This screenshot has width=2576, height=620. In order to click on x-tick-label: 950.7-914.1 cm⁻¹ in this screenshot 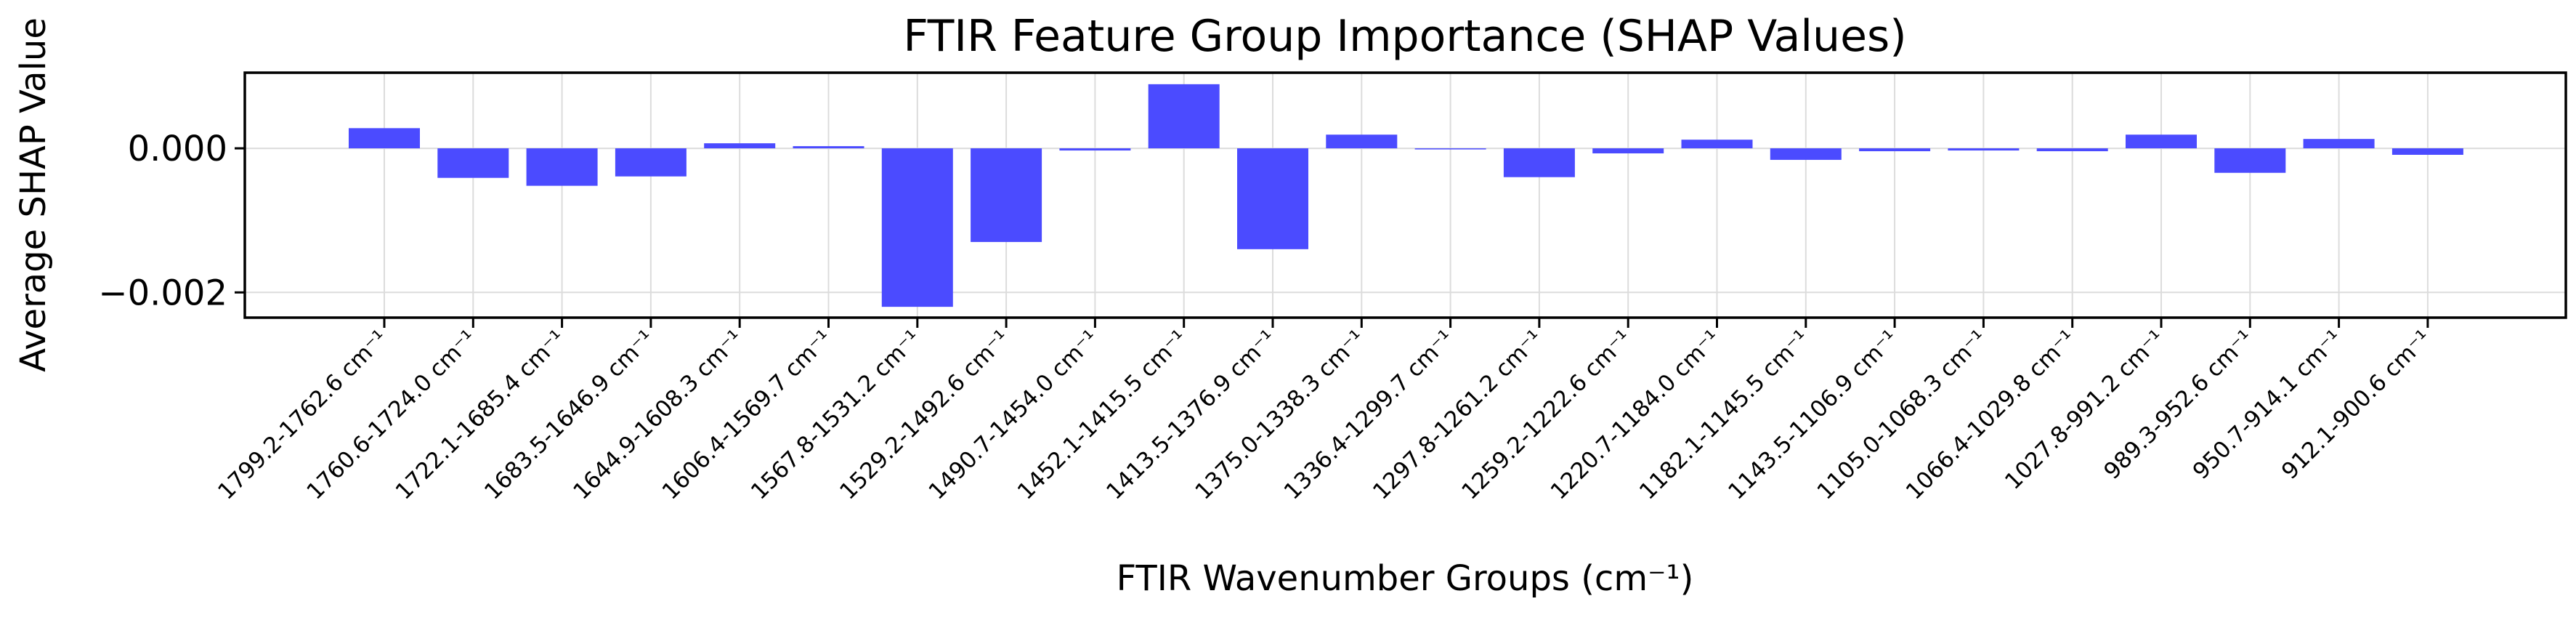, I will do `click(2268, 405)`.